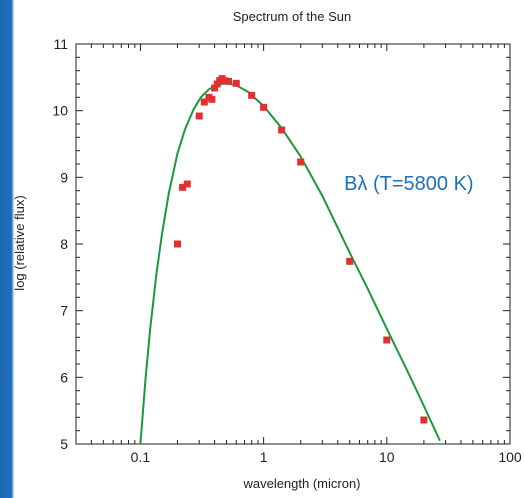 The width and height of the screenshot is (525, 498). What do you see at coordinates (64, 244) in the screenshot?
I see `y-tick-label: 8` at bounding box center [64, 244].